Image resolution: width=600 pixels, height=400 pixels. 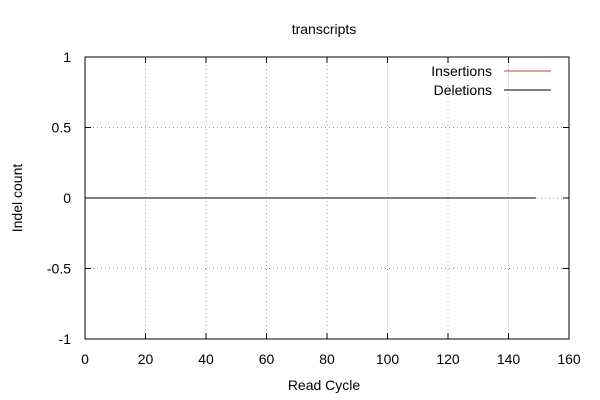 What do you see at coordinates (146, 359) in the screenshot?
I see `x-tick-label: 20` at bounding box center [146, 359].